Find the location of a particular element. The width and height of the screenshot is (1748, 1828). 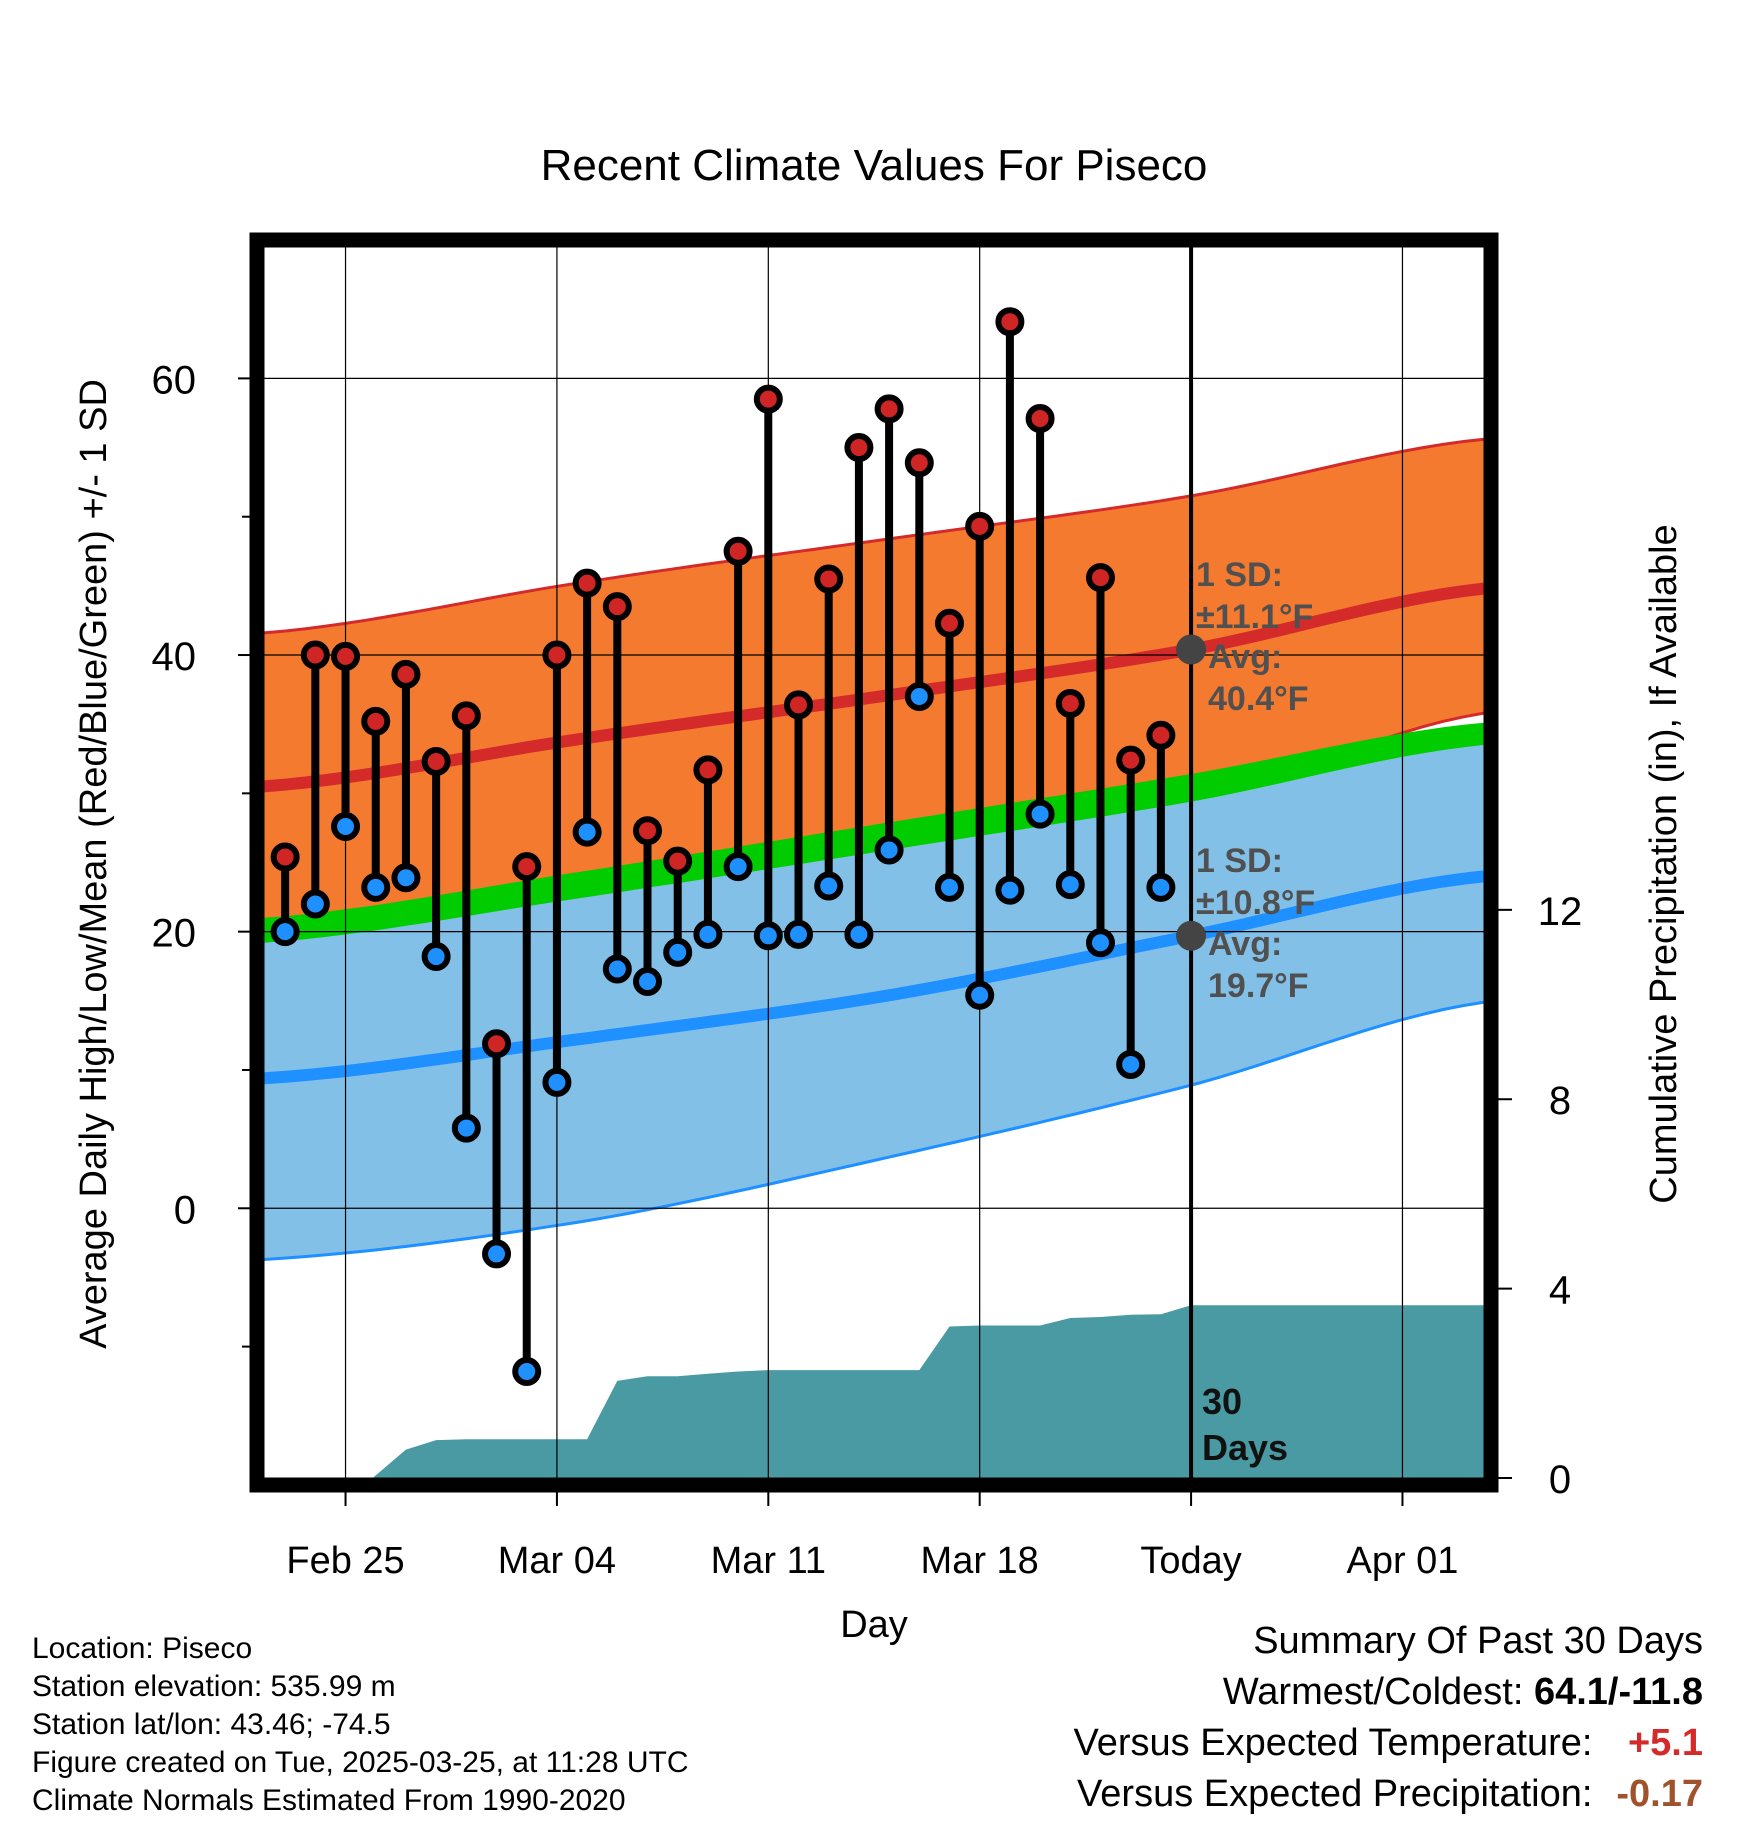

y-left-tick-label-2: 40 is located at coordinates (174, 657).